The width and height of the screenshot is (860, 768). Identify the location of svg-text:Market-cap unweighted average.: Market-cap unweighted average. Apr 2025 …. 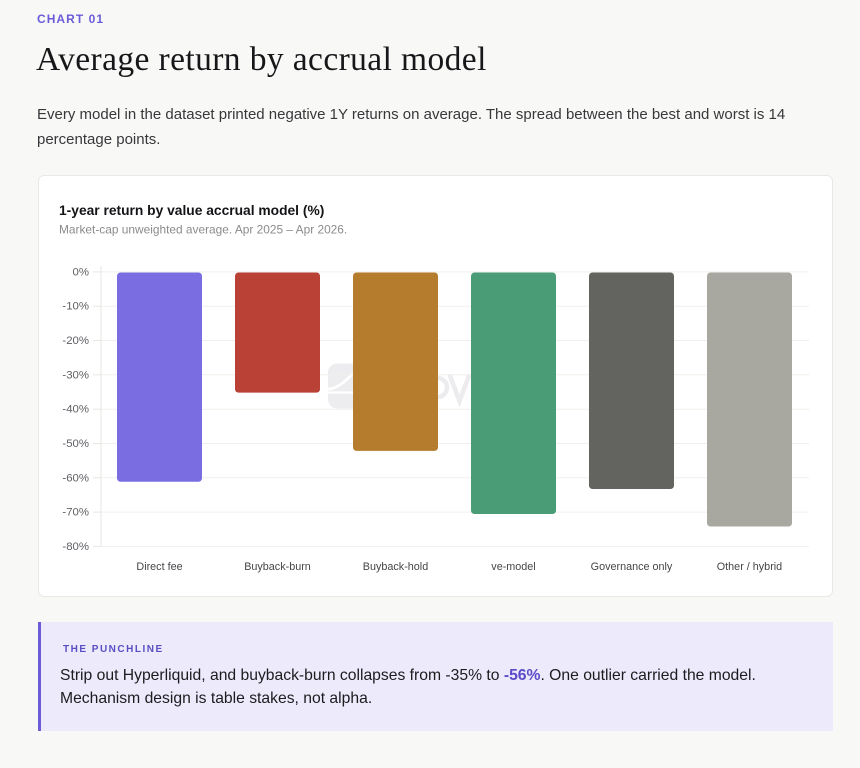
(203, 230).